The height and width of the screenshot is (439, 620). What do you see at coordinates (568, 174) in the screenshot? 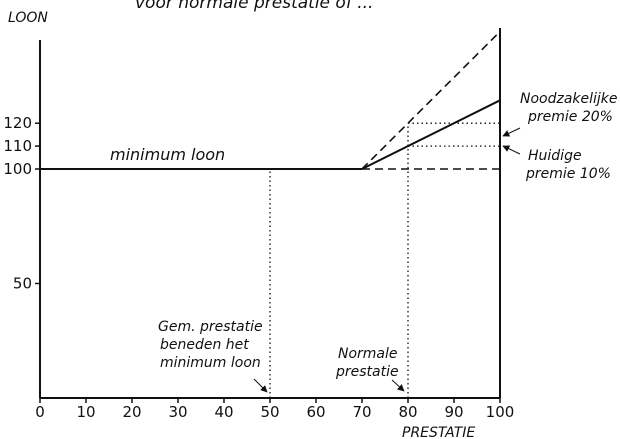
I see `huidige-label-2: premie 10%` at bounding box center [568, 174].